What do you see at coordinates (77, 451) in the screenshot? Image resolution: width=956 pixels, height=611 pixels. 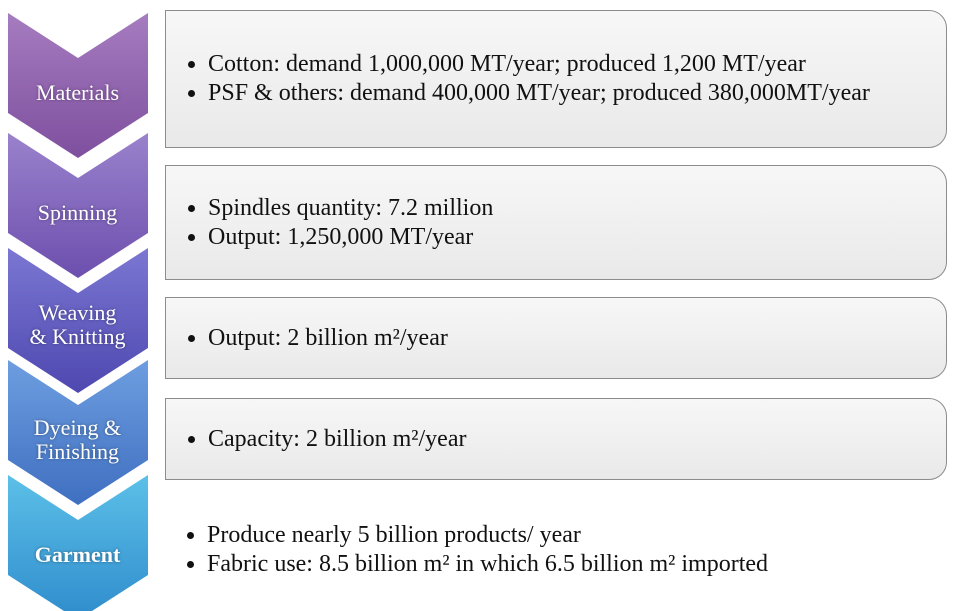 I see `stage-label-line: Finishing` at bounding box center [77, 451].